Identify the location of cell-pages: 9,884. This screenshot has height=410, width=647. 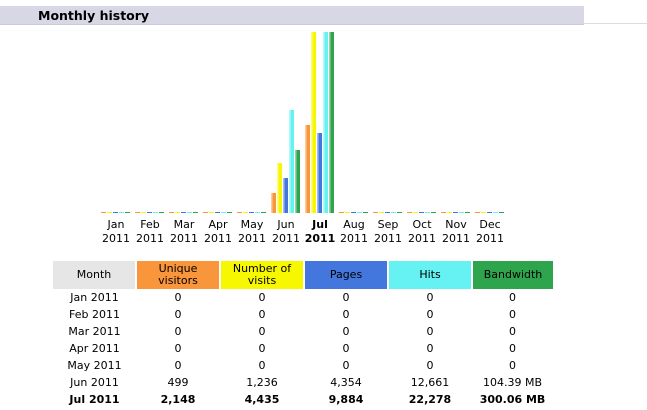
(346, 399).